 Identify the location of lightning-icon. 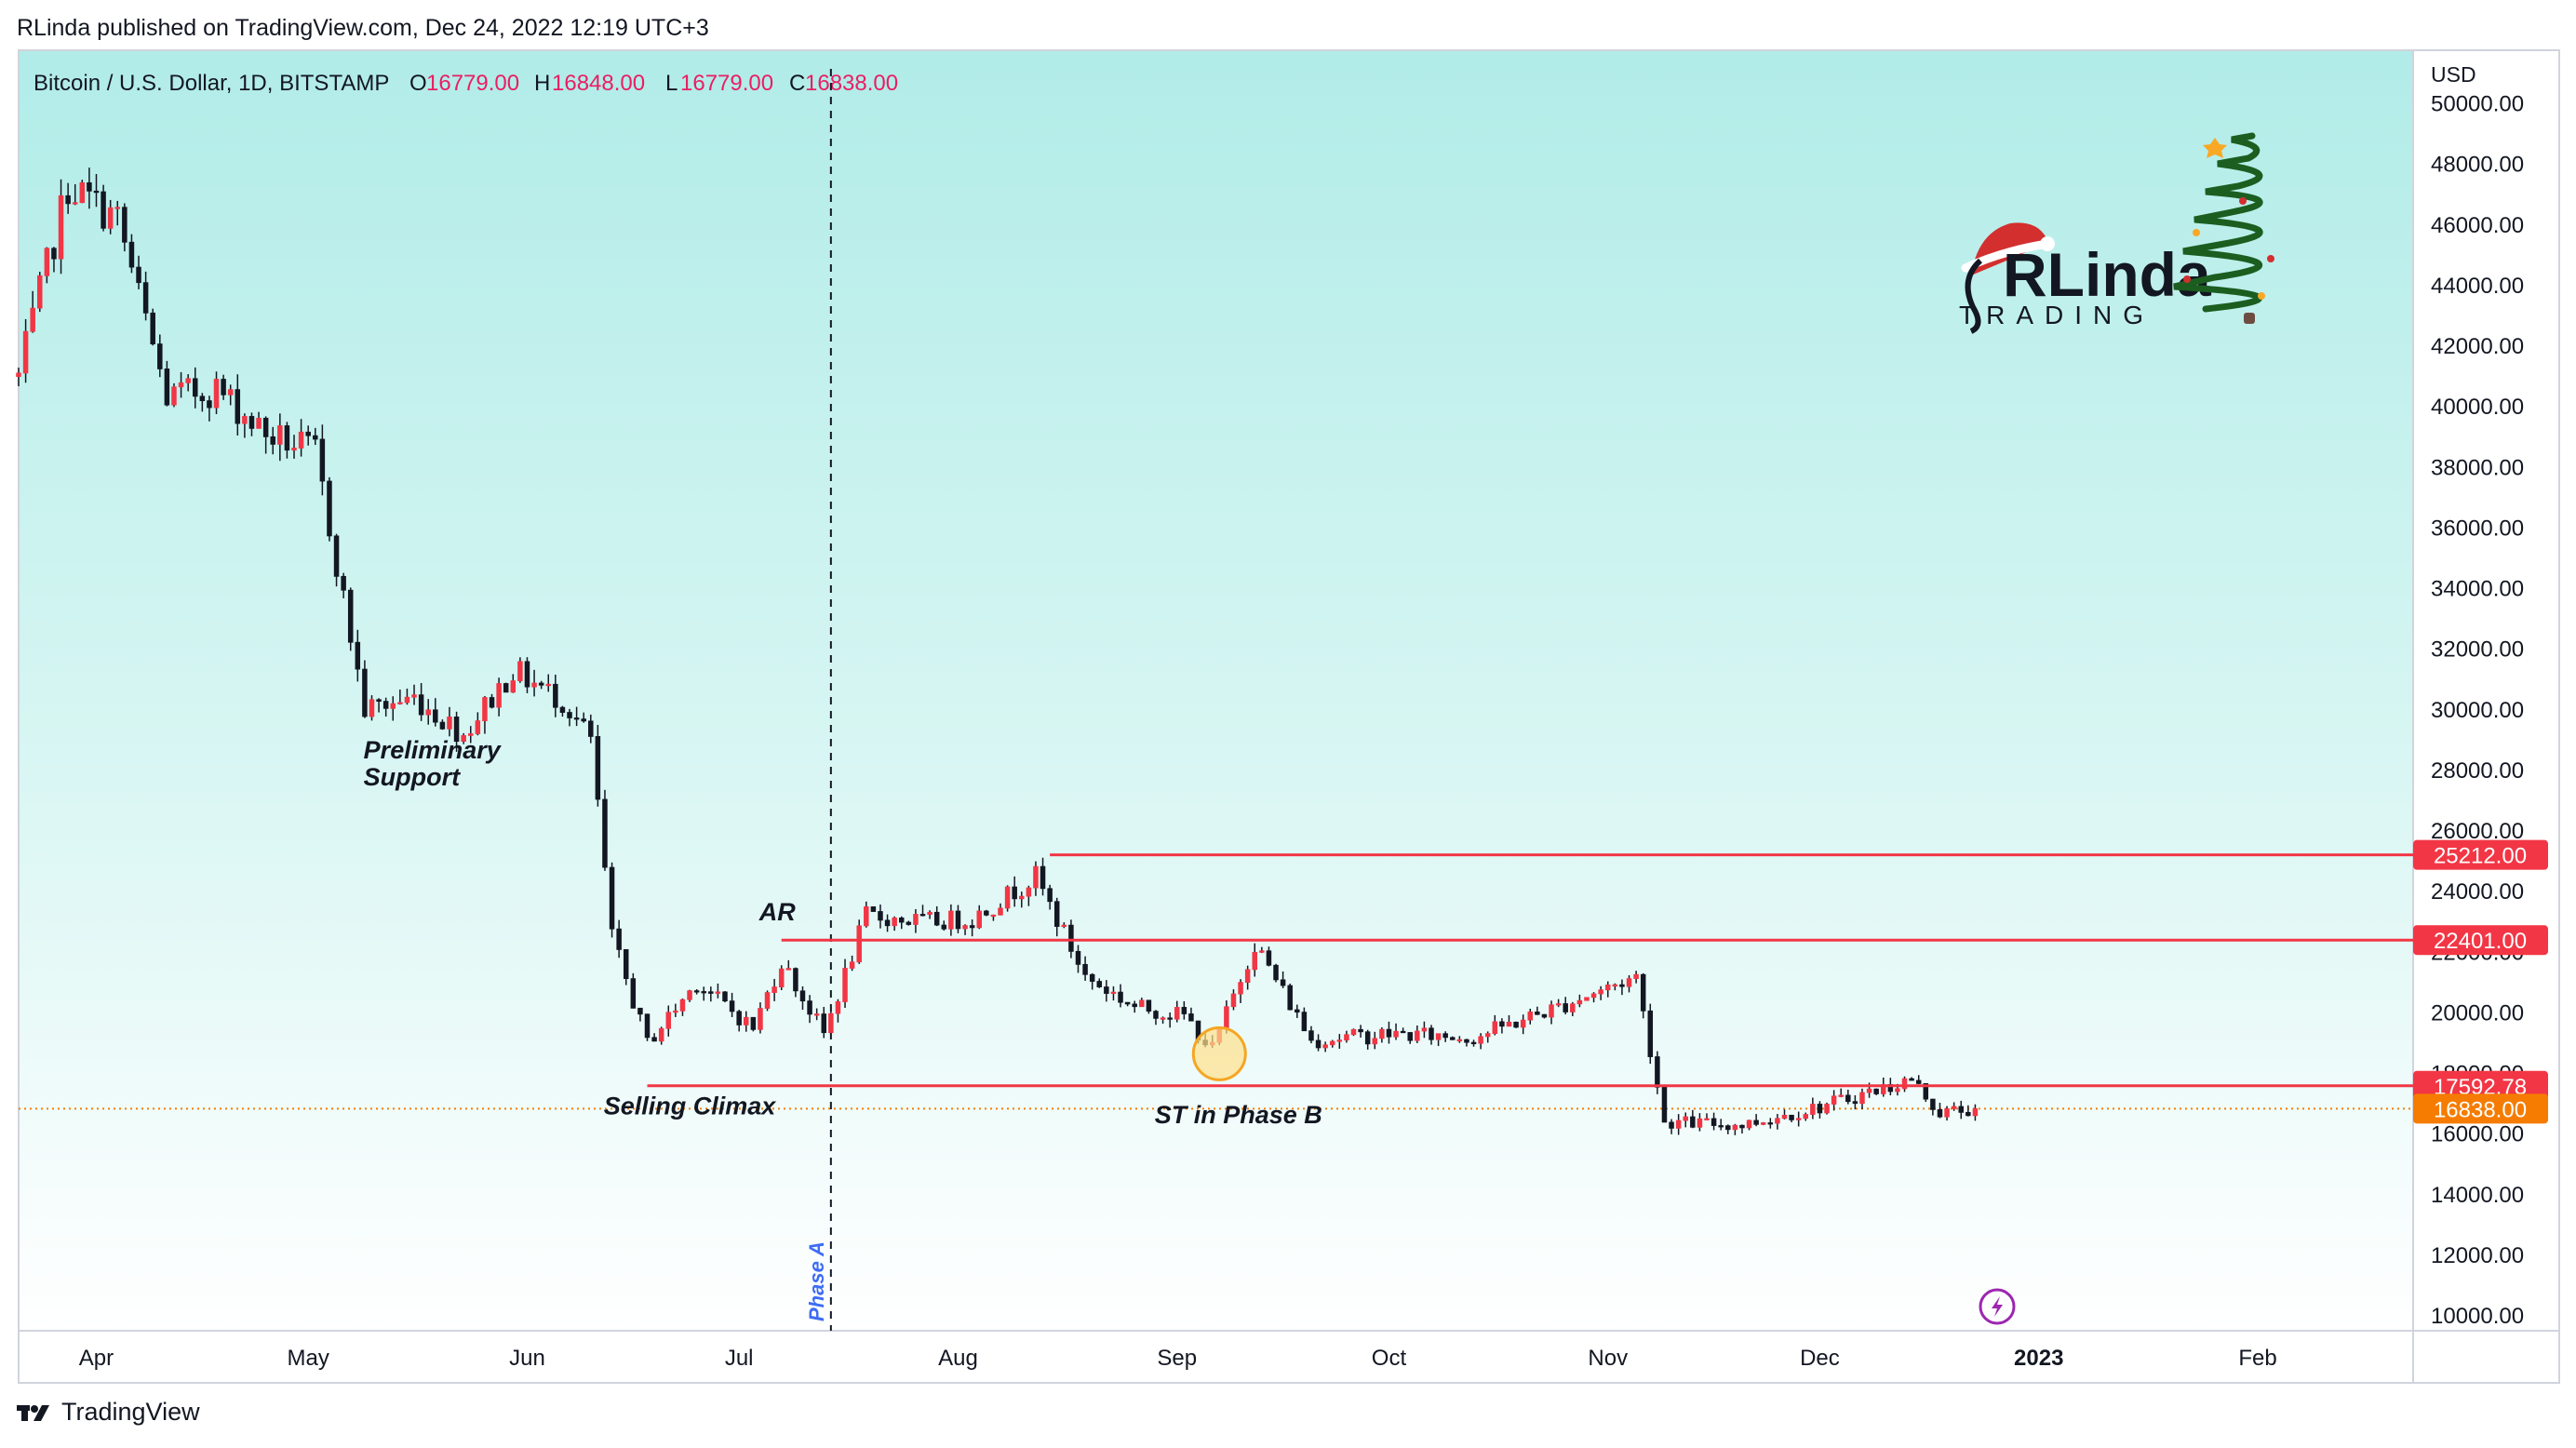
(1997, 1306).